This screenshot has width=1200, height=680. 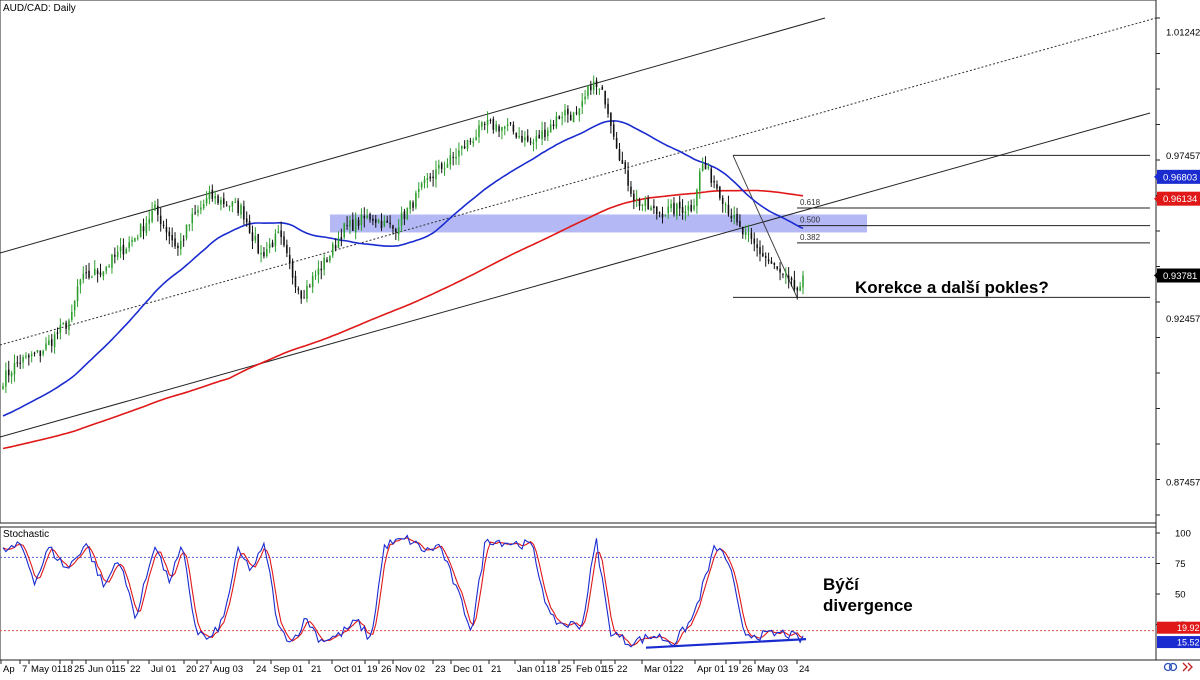 What do you see at coordinates (772, 669) in the screenshot?
I see `time-tick-label: May 03` at bounding box center [772, 669].